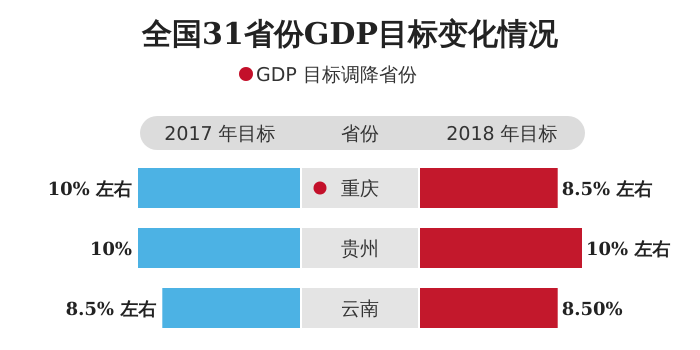 Image resolution: width=700 pixels, height=350 pixels. Describe the element at coordinates (360, 134) in the screenshot. I see `y-axis-title: 省份` at that location.